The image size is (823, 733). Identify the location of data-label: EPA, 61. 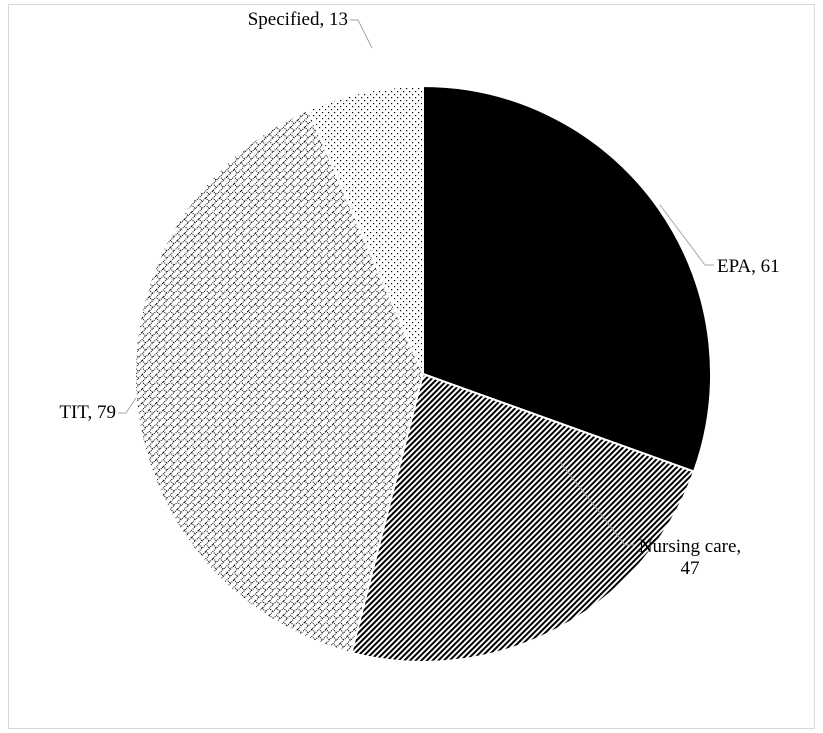
(748, 266).